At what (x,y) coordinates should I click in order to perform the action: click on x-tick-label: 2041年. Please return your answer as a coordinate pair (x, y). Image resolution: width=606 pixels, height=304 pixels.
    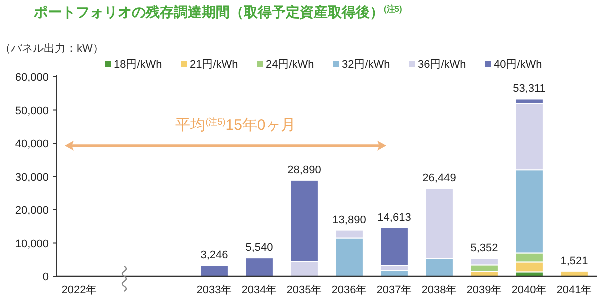
    Looking at the image, I should click on (574, 290).